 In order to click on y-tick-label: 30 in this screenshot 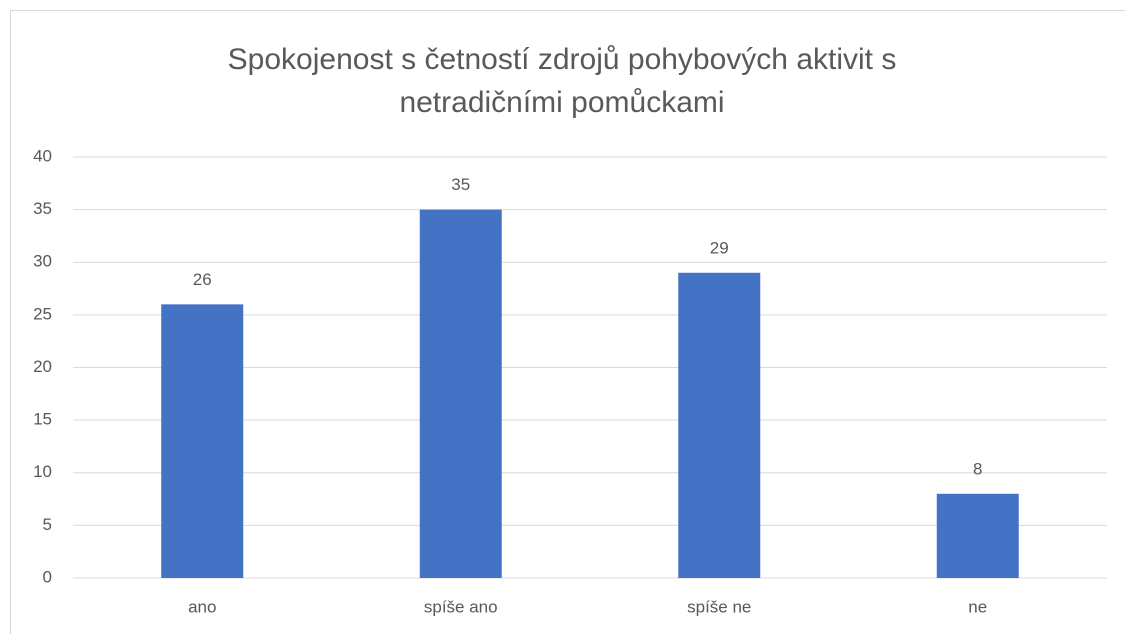, I will do `click(42, 261)`.